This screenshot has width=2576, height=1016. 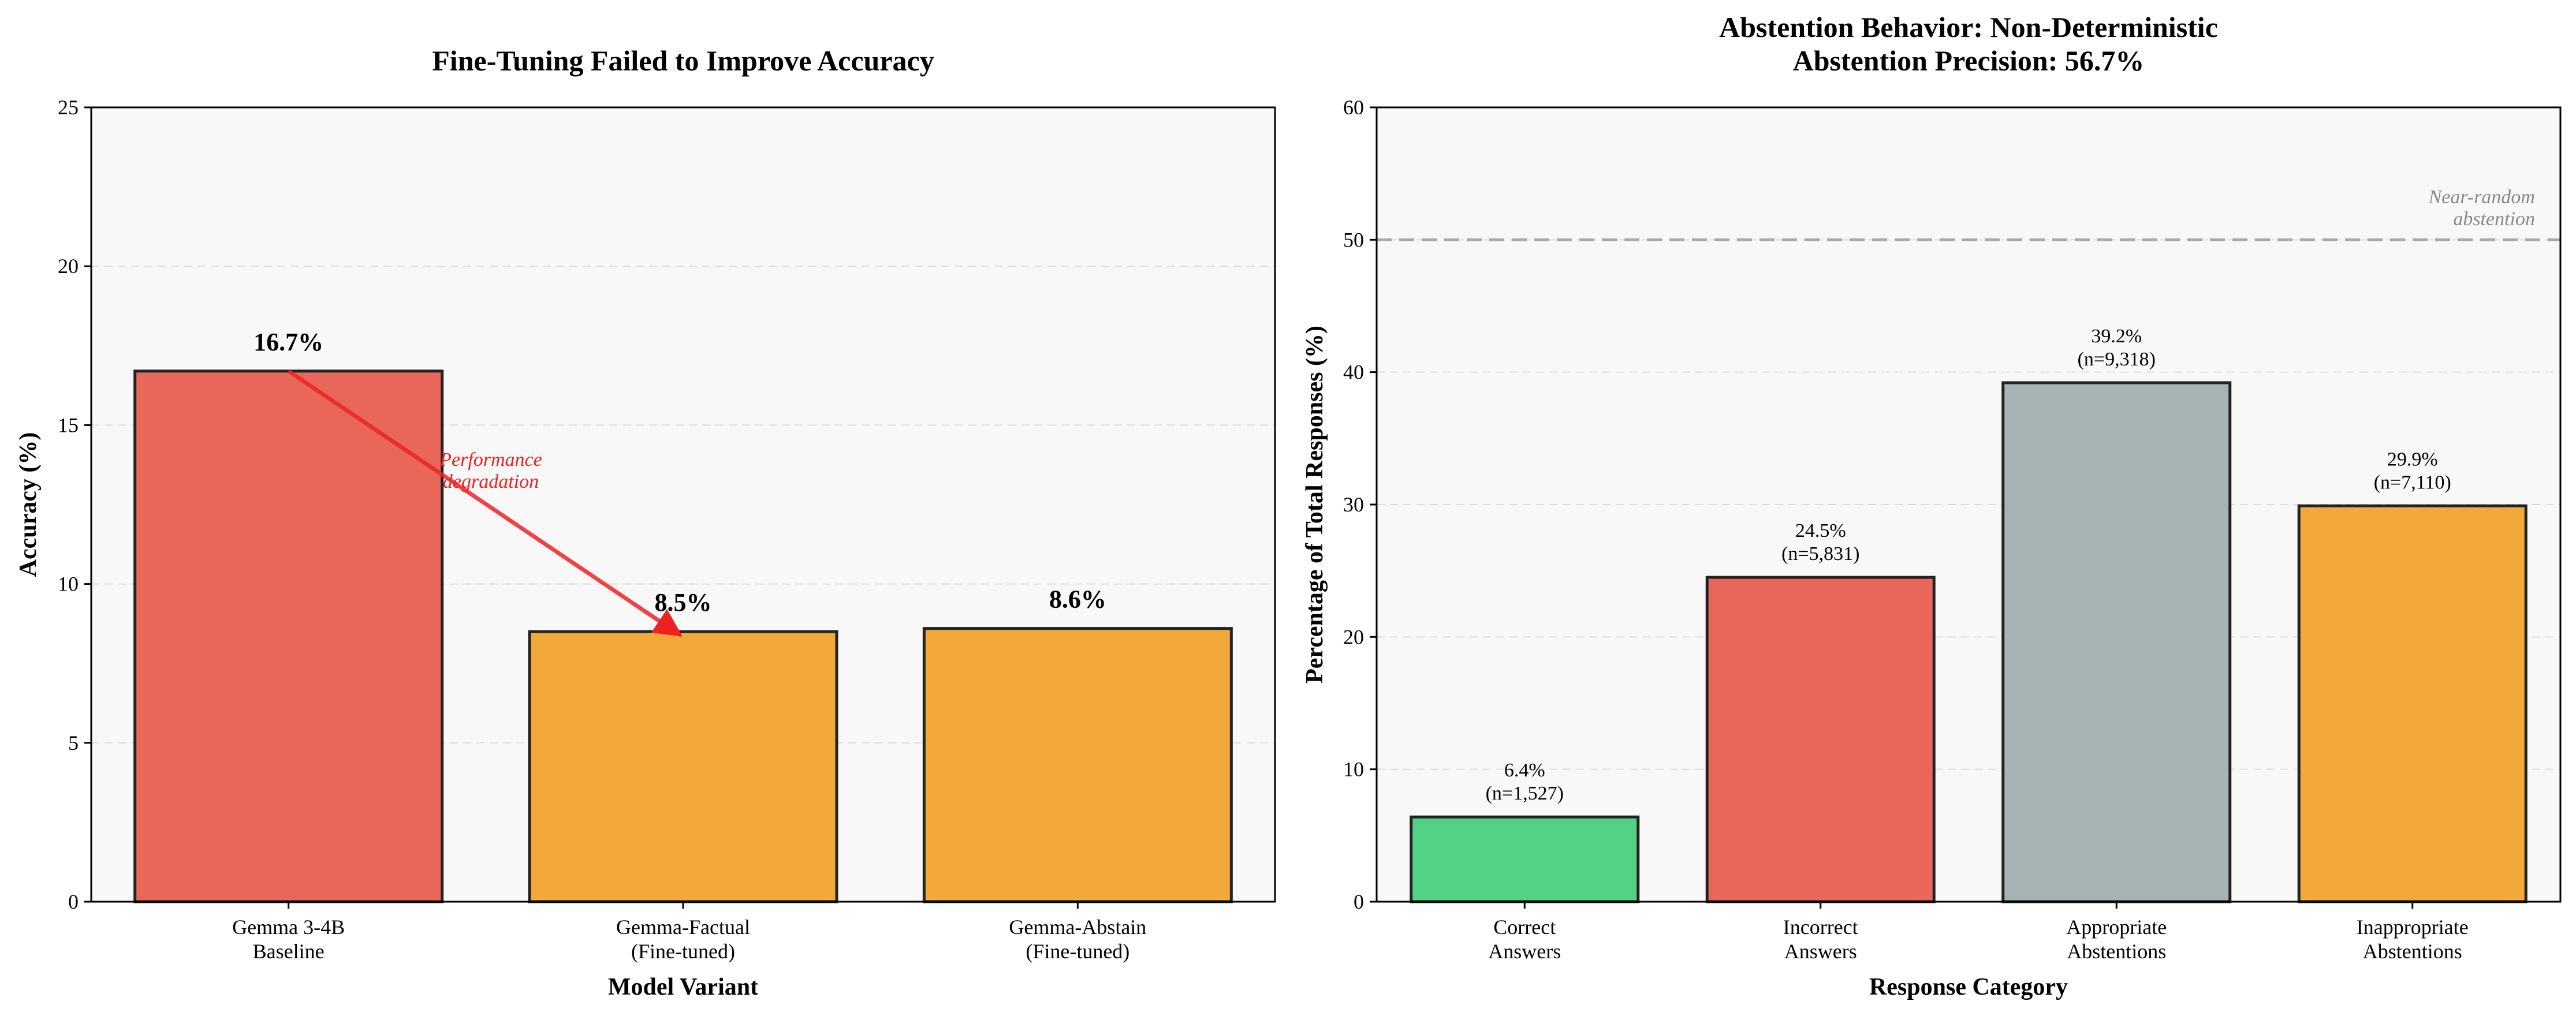 What do you see at coordinates (2413, 927) in the screenshot?
I see `x-tick-label: Inappropriate` at bounding box center [2413, 927].